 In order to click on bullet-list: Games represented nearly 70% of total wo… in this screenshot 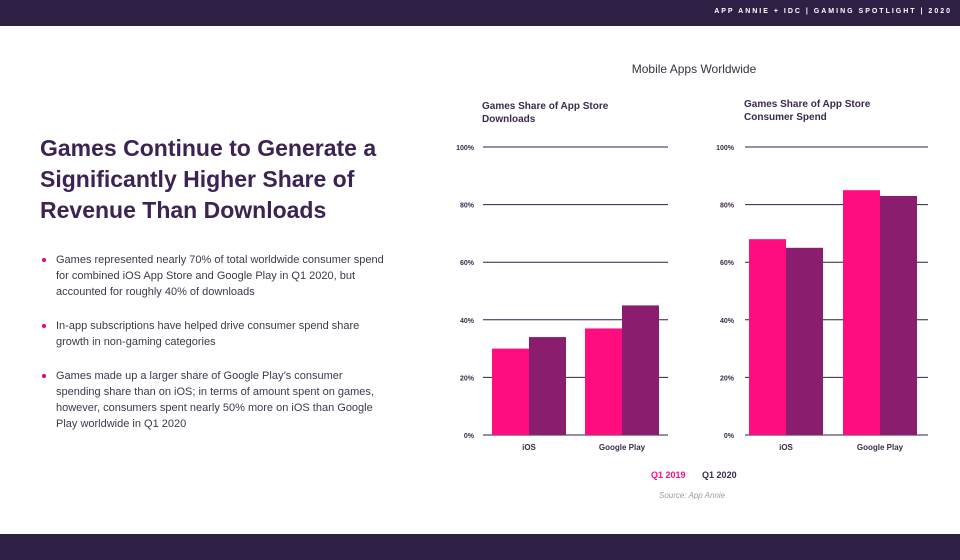, I will do `click(215, 351)`.